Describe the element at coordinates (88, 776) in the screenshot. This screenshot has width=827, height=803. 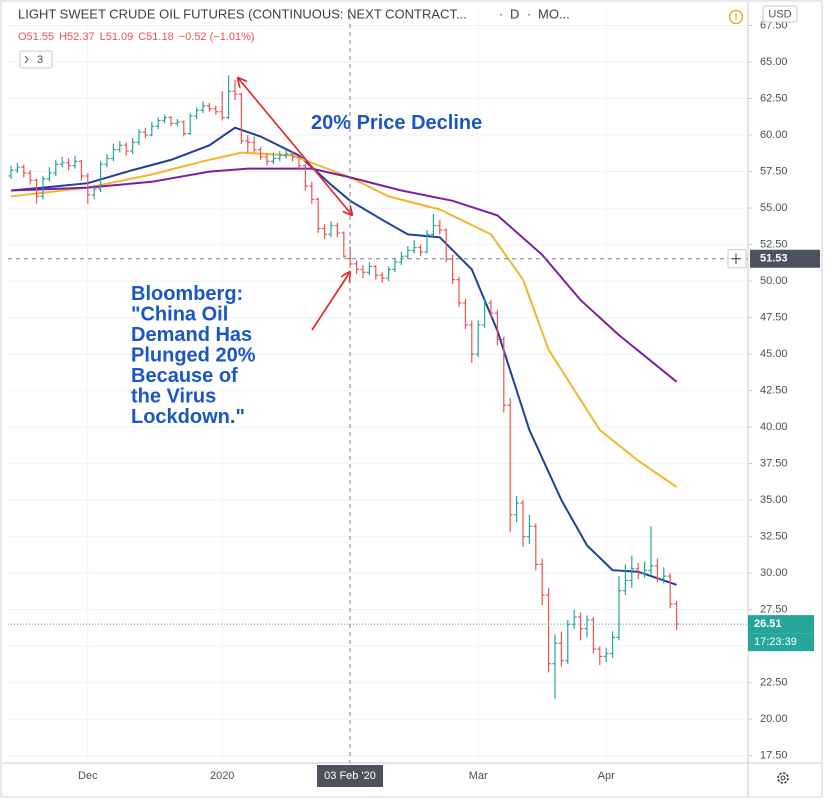
I see `x-tick-label: Dec` at that location.